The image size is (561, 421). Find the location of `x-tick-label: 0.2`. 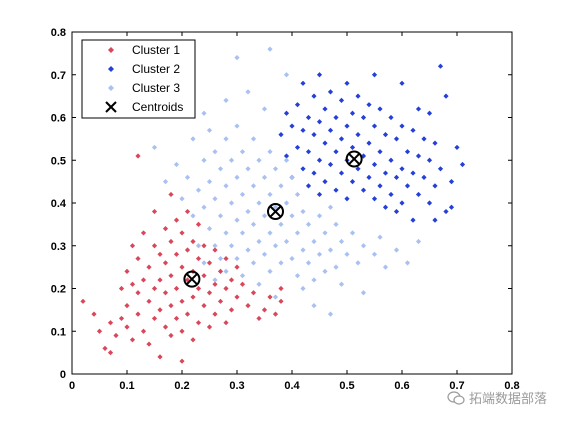

x-tick-label: 0.2 is located at coordinates (181, 386).